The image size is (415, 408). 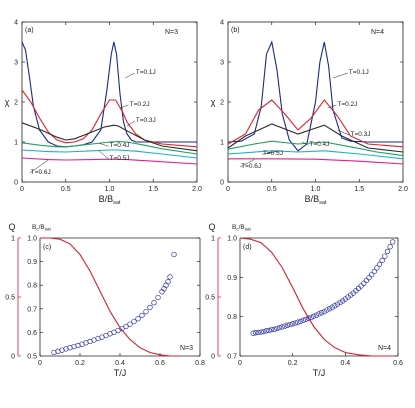 What do you see at coordinates (32, 333) in the screenshot?
I see `y-tick-label: 0.6` at bounding box center [32, 333].